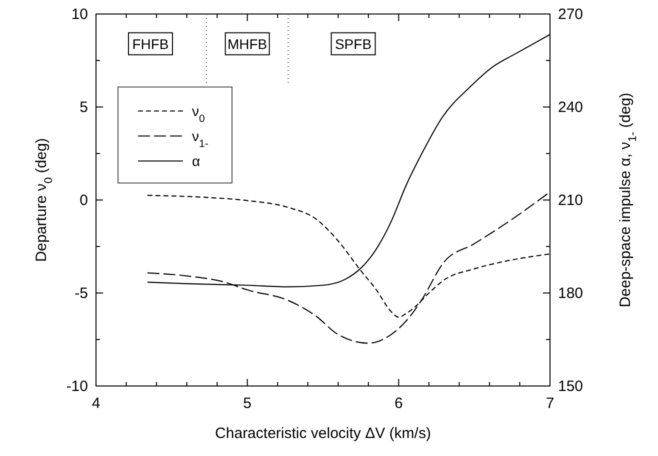 The height and width of the screenshot is (456, 658). Describe the element at coordinates (84, 107) in the screenshot. I see `y-tick-label: 5` at that location.